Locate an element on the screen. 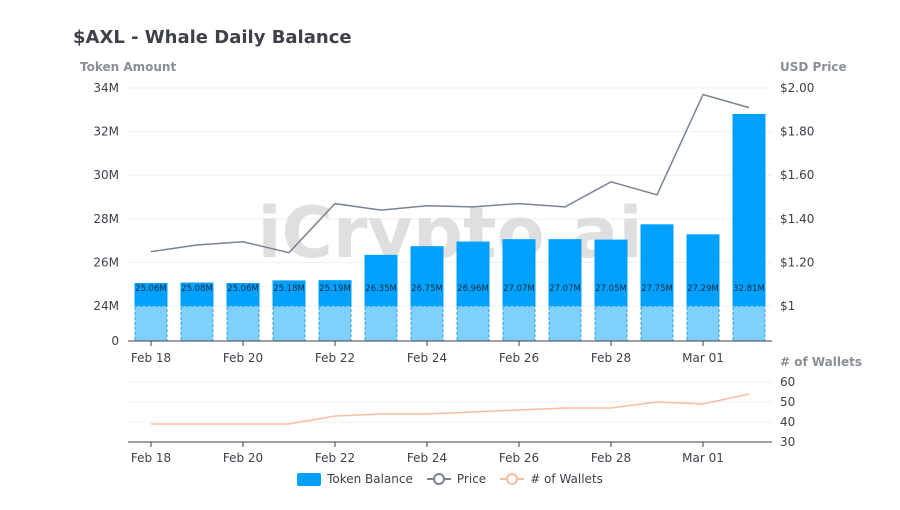 The image size is (900, 510). bar-data-label: 27.05M is located at coordinates (611, 289).